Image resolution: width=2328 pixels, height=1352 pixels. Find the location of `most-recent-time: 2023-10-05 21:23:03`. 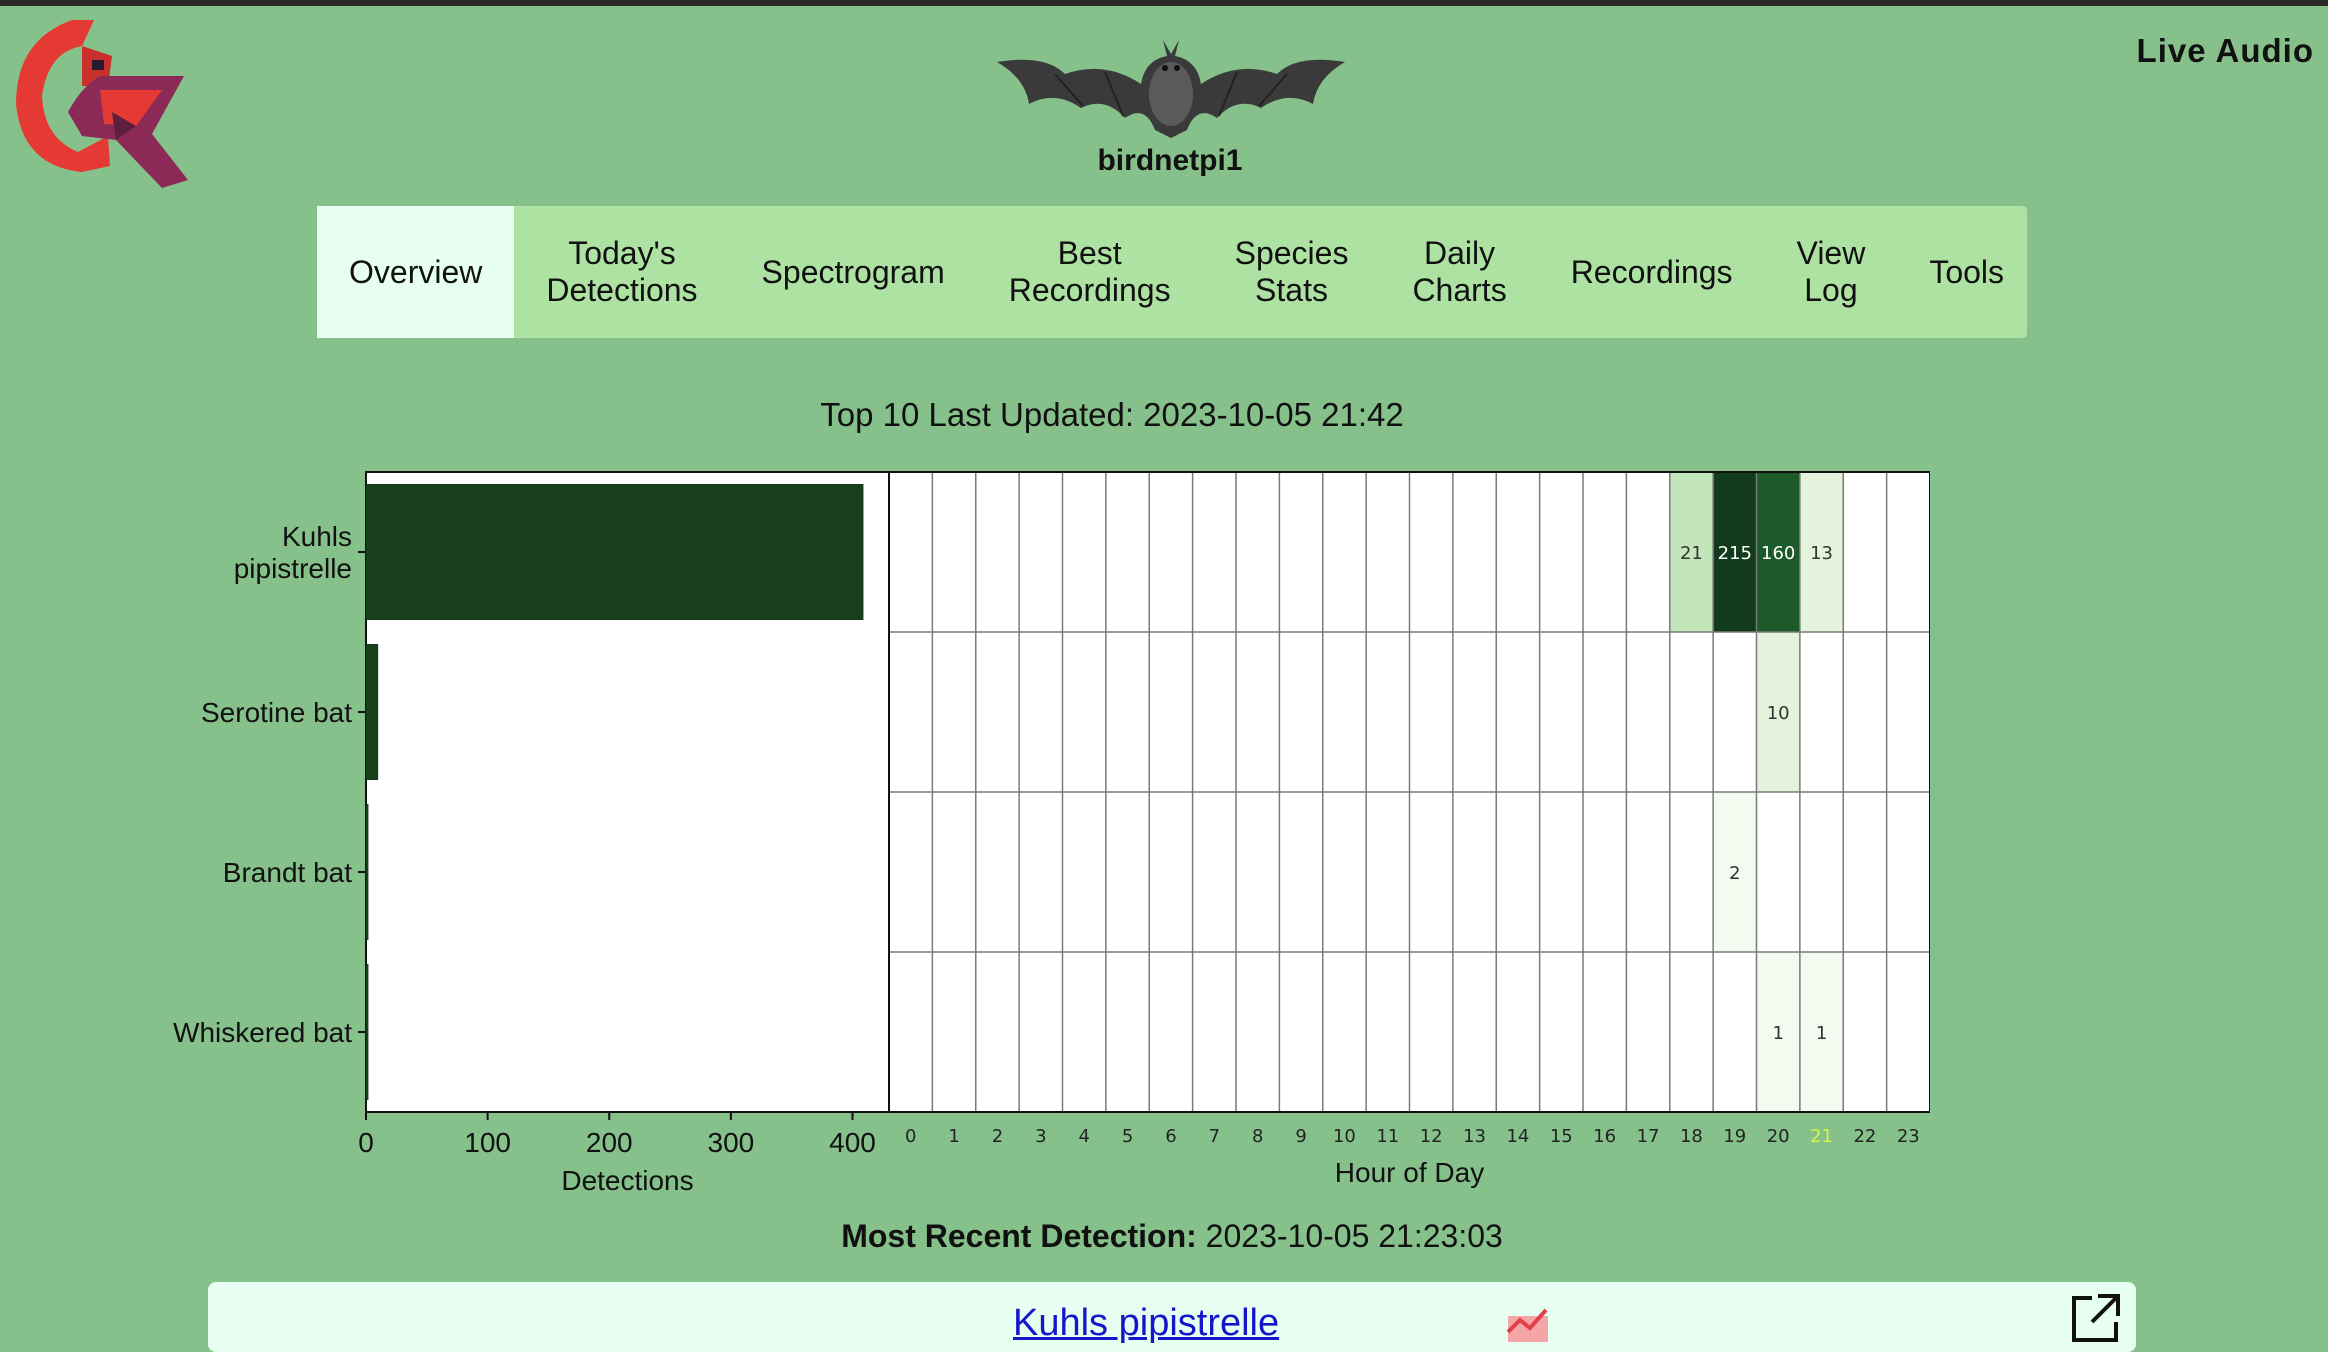

most-recent-time: 2023-10-05 21:23:03 is located at coordinates (1354, 1236).